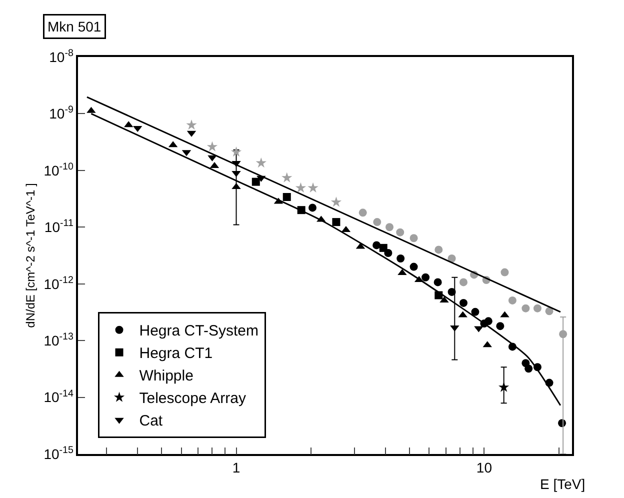  What do you see at coordinates (75, 26) in the screenshot?
I see `chart-title: Mkn 501` at bounding box center [75, 26].